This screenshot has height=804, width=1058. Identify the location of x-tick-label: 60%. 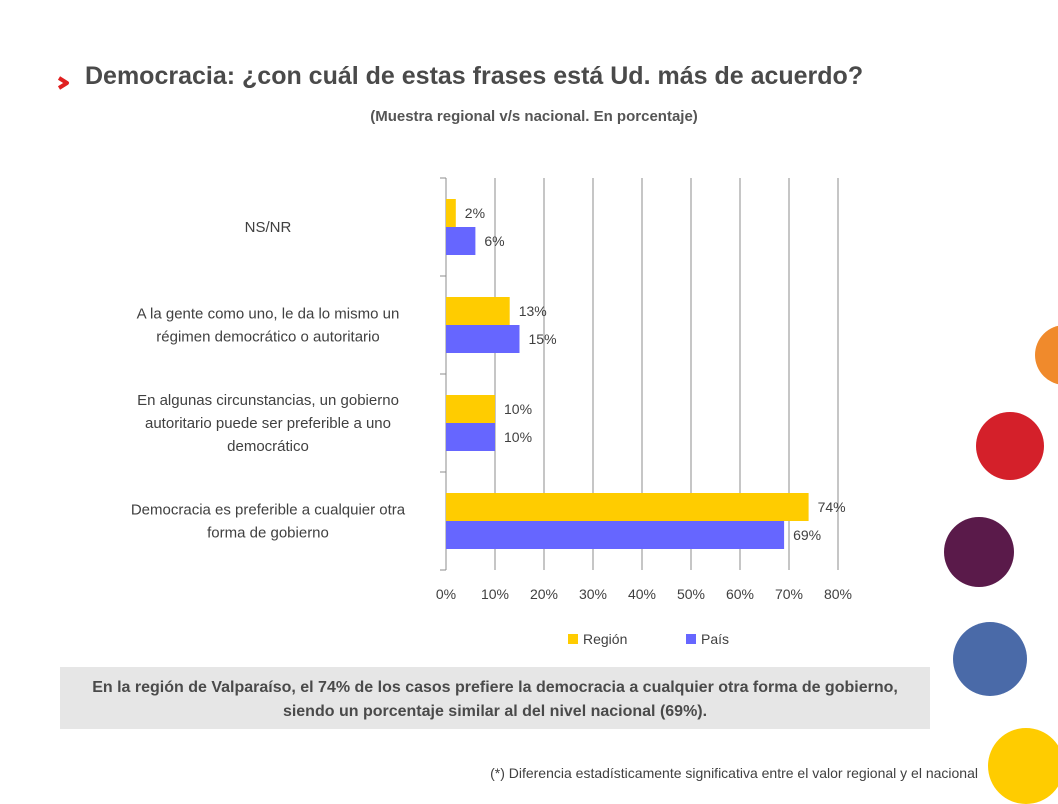
(740, 594).